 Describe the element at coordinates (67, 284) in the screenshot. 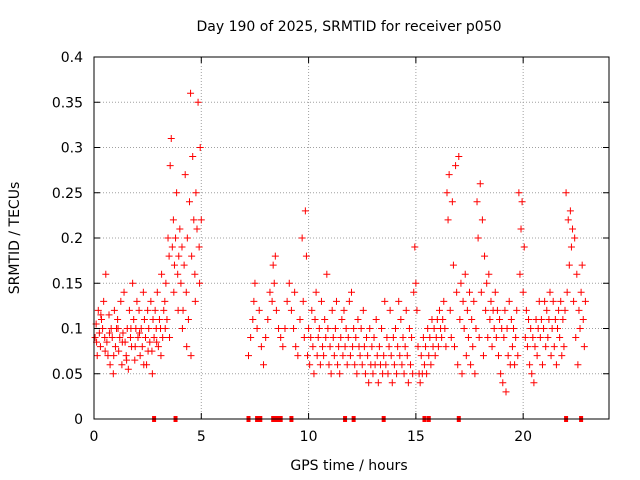

I see `y-tick-label: 0.15` at that location.